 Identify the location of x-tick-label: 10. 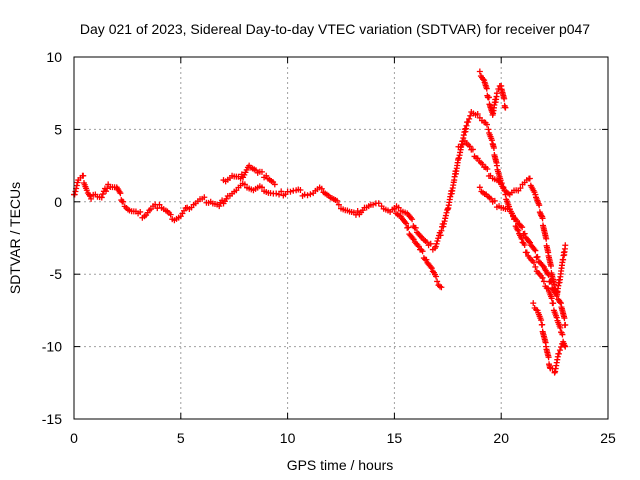
(288, 438).